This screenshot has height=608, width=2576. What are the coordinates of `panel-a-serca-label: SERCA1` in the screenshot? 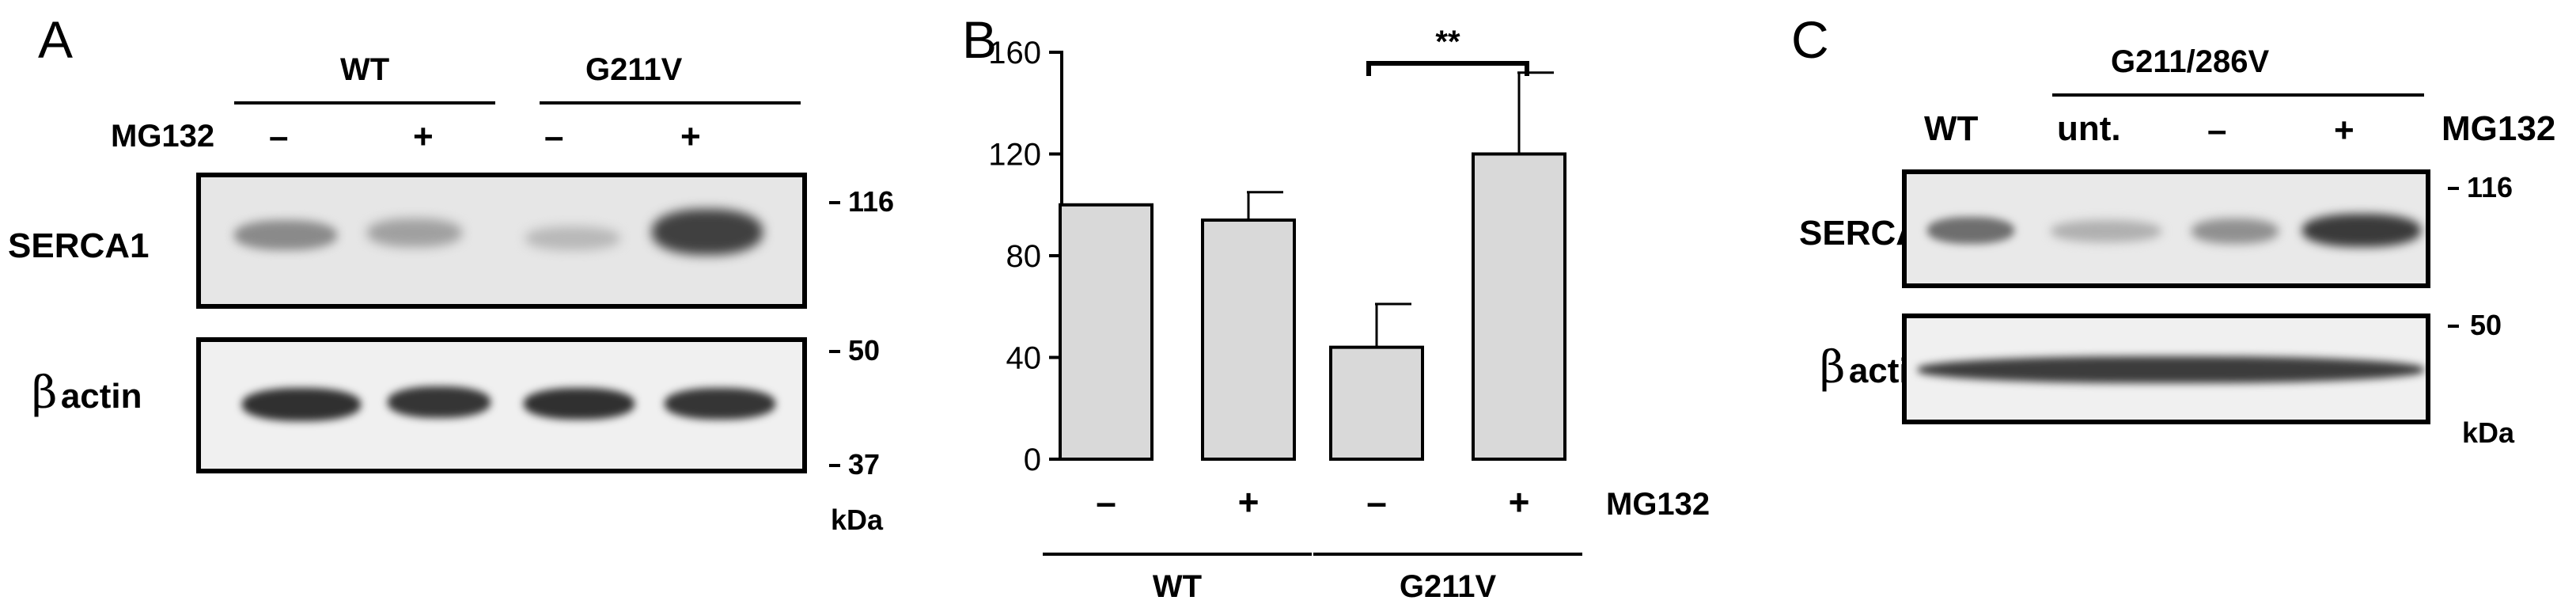 It's located at (79, 245).